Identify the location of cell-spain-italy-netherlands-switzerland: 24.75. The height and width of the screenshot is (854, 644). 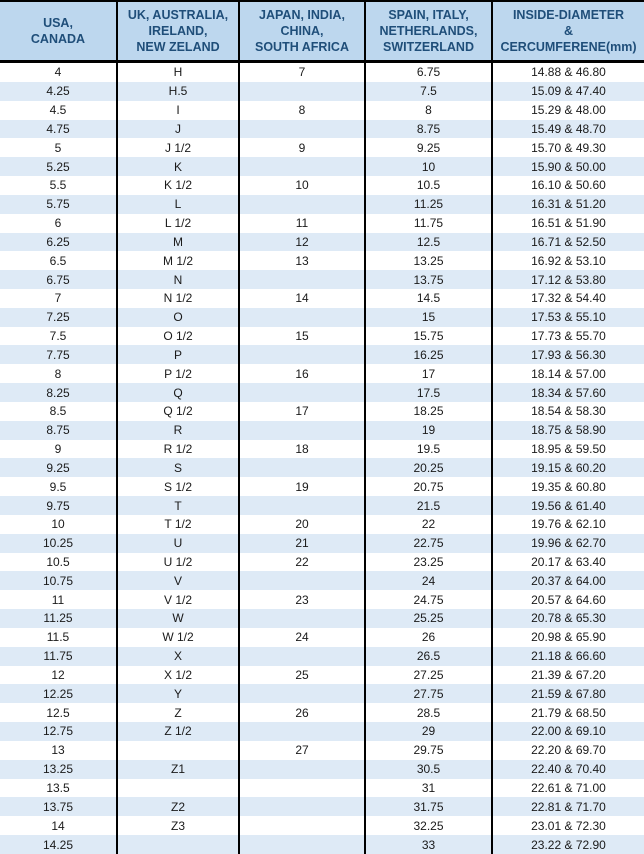
(428, 600).